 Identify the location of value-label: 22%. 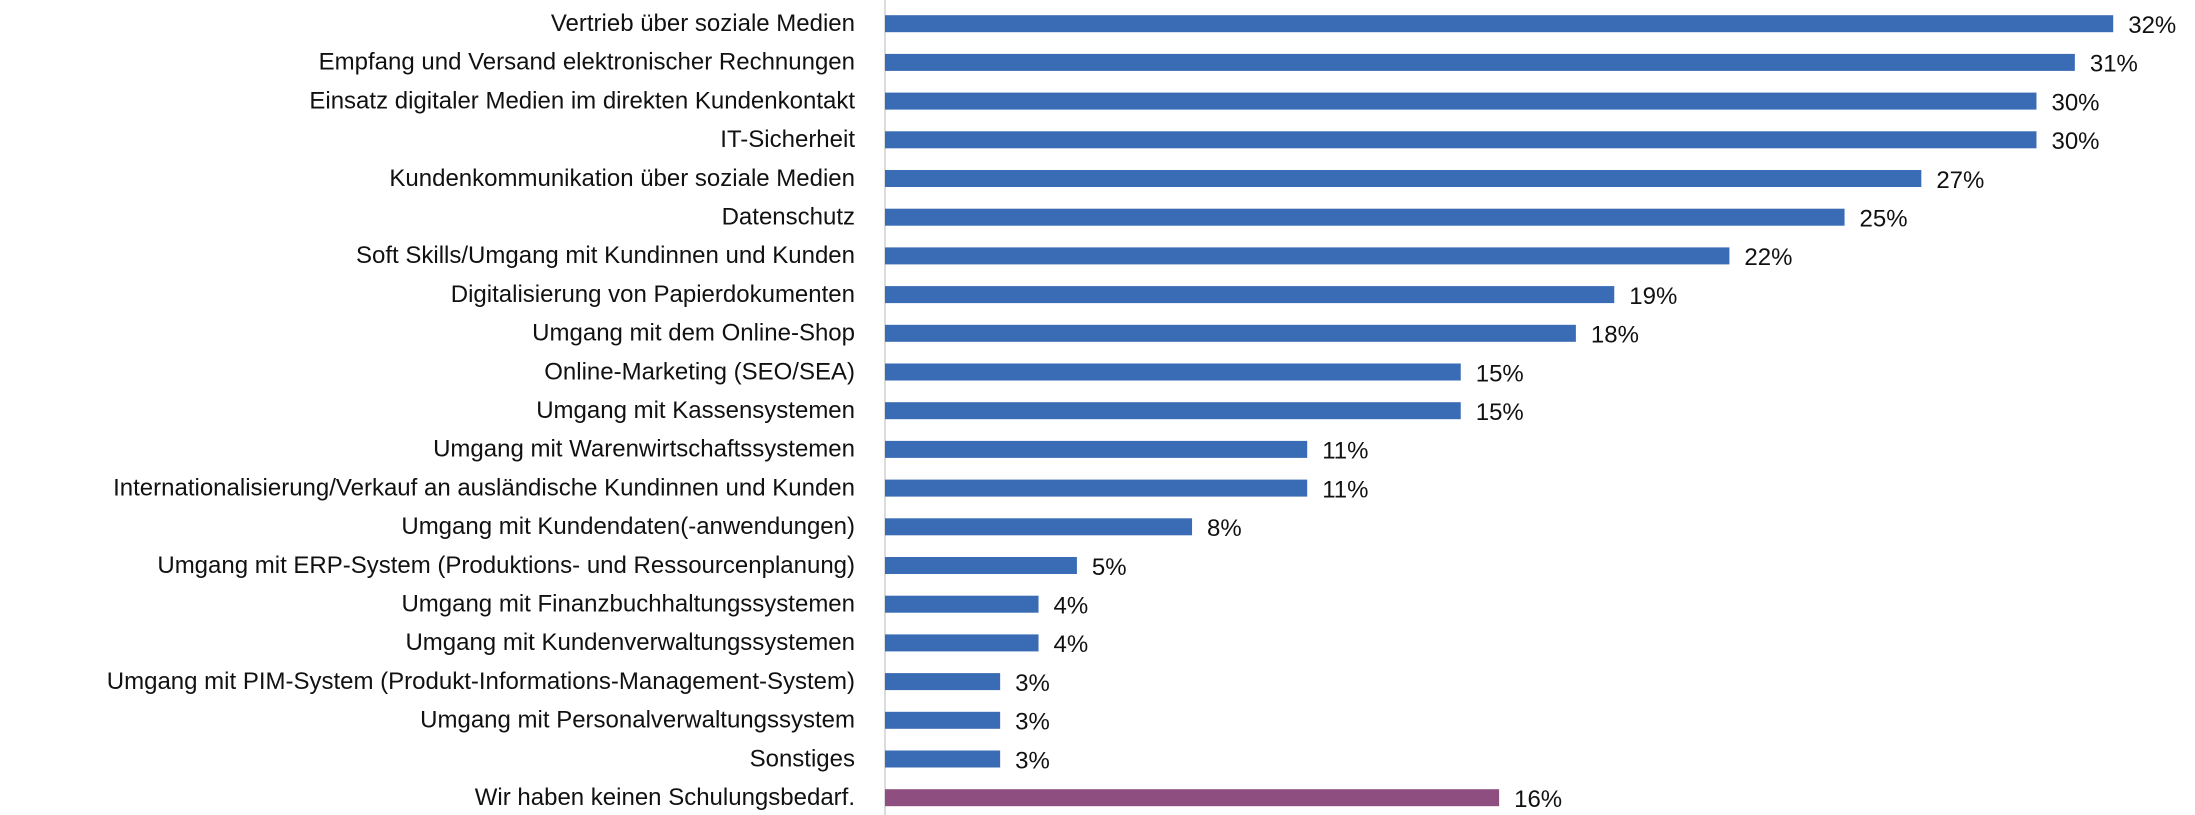
(1768, 257).